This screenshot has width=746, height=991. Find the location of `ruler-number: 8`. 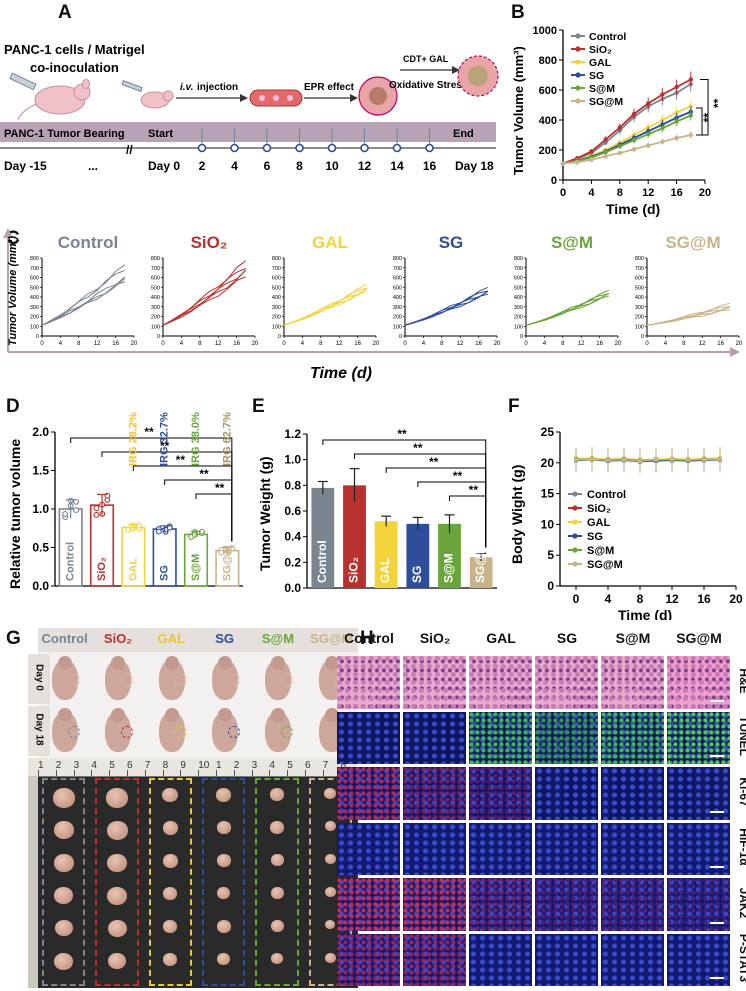

ruler-number: 8 is located at coordinates (343, 765).